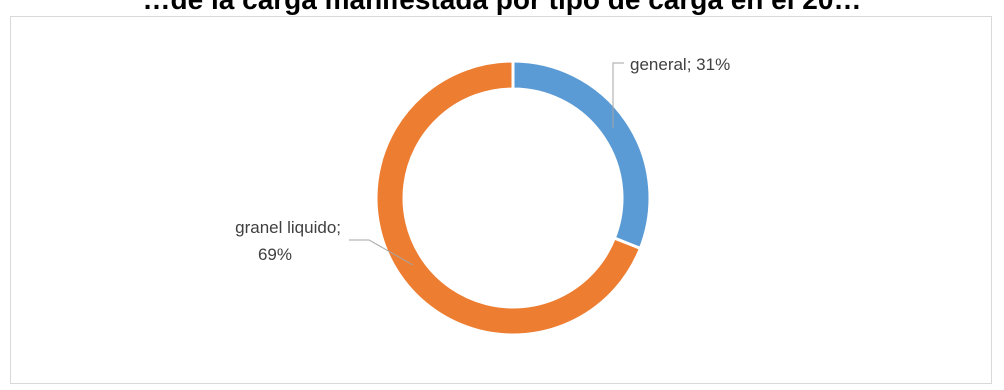 The height and width of the screenshot is (390, 1004). What do you see at coordinates (288, 227) in the screenshot?
I see `data-label-granel-liquido-name: granel liquido;` at bounding box center [288, 227].